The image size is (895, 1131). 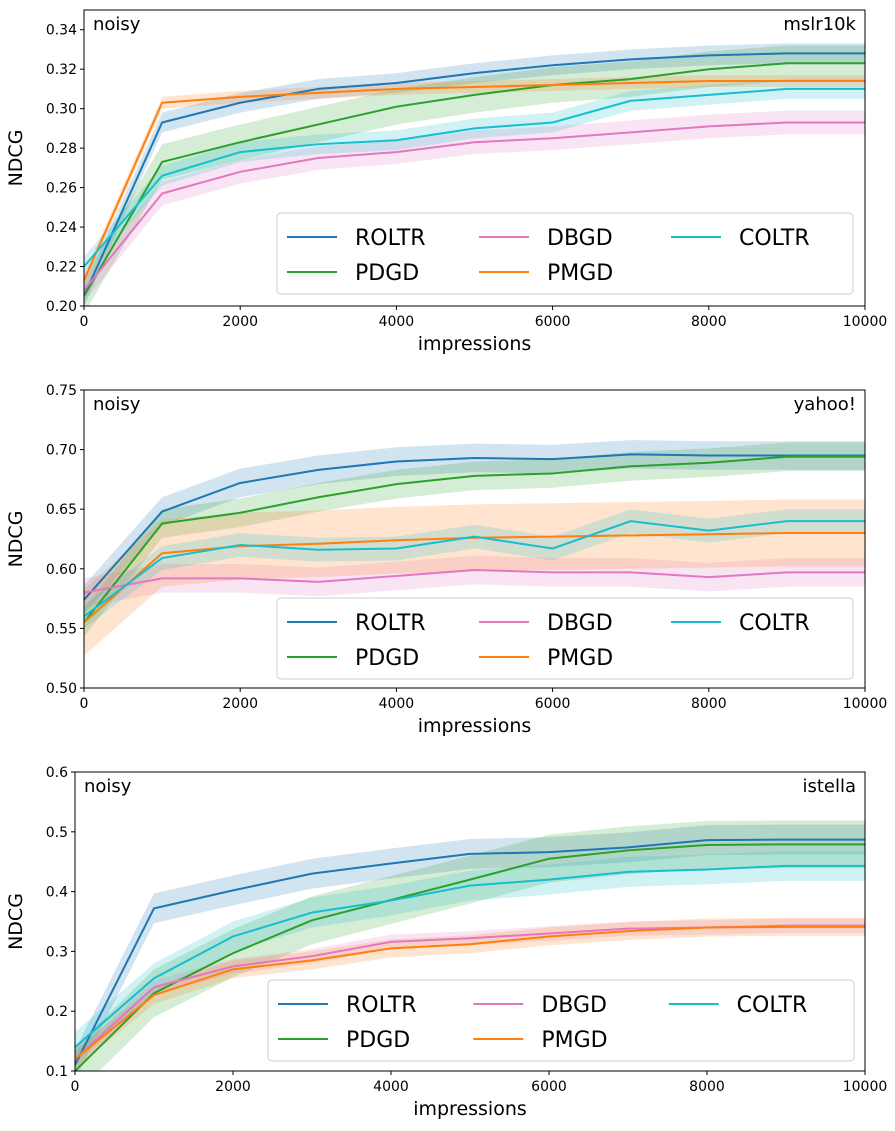 I want to click on series-line-roltr, so click(x=474, y=527).